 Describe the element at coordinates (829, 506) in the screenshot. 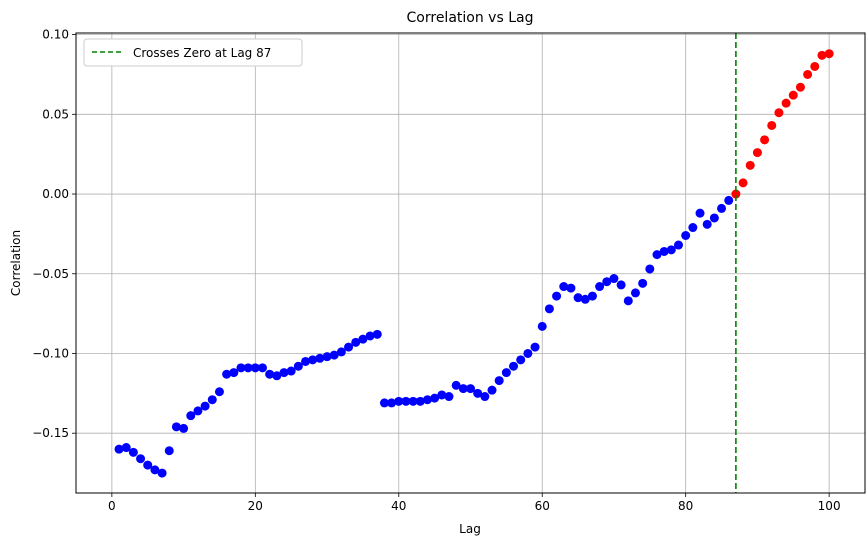

I see `x-tick-label: 100` at that location.